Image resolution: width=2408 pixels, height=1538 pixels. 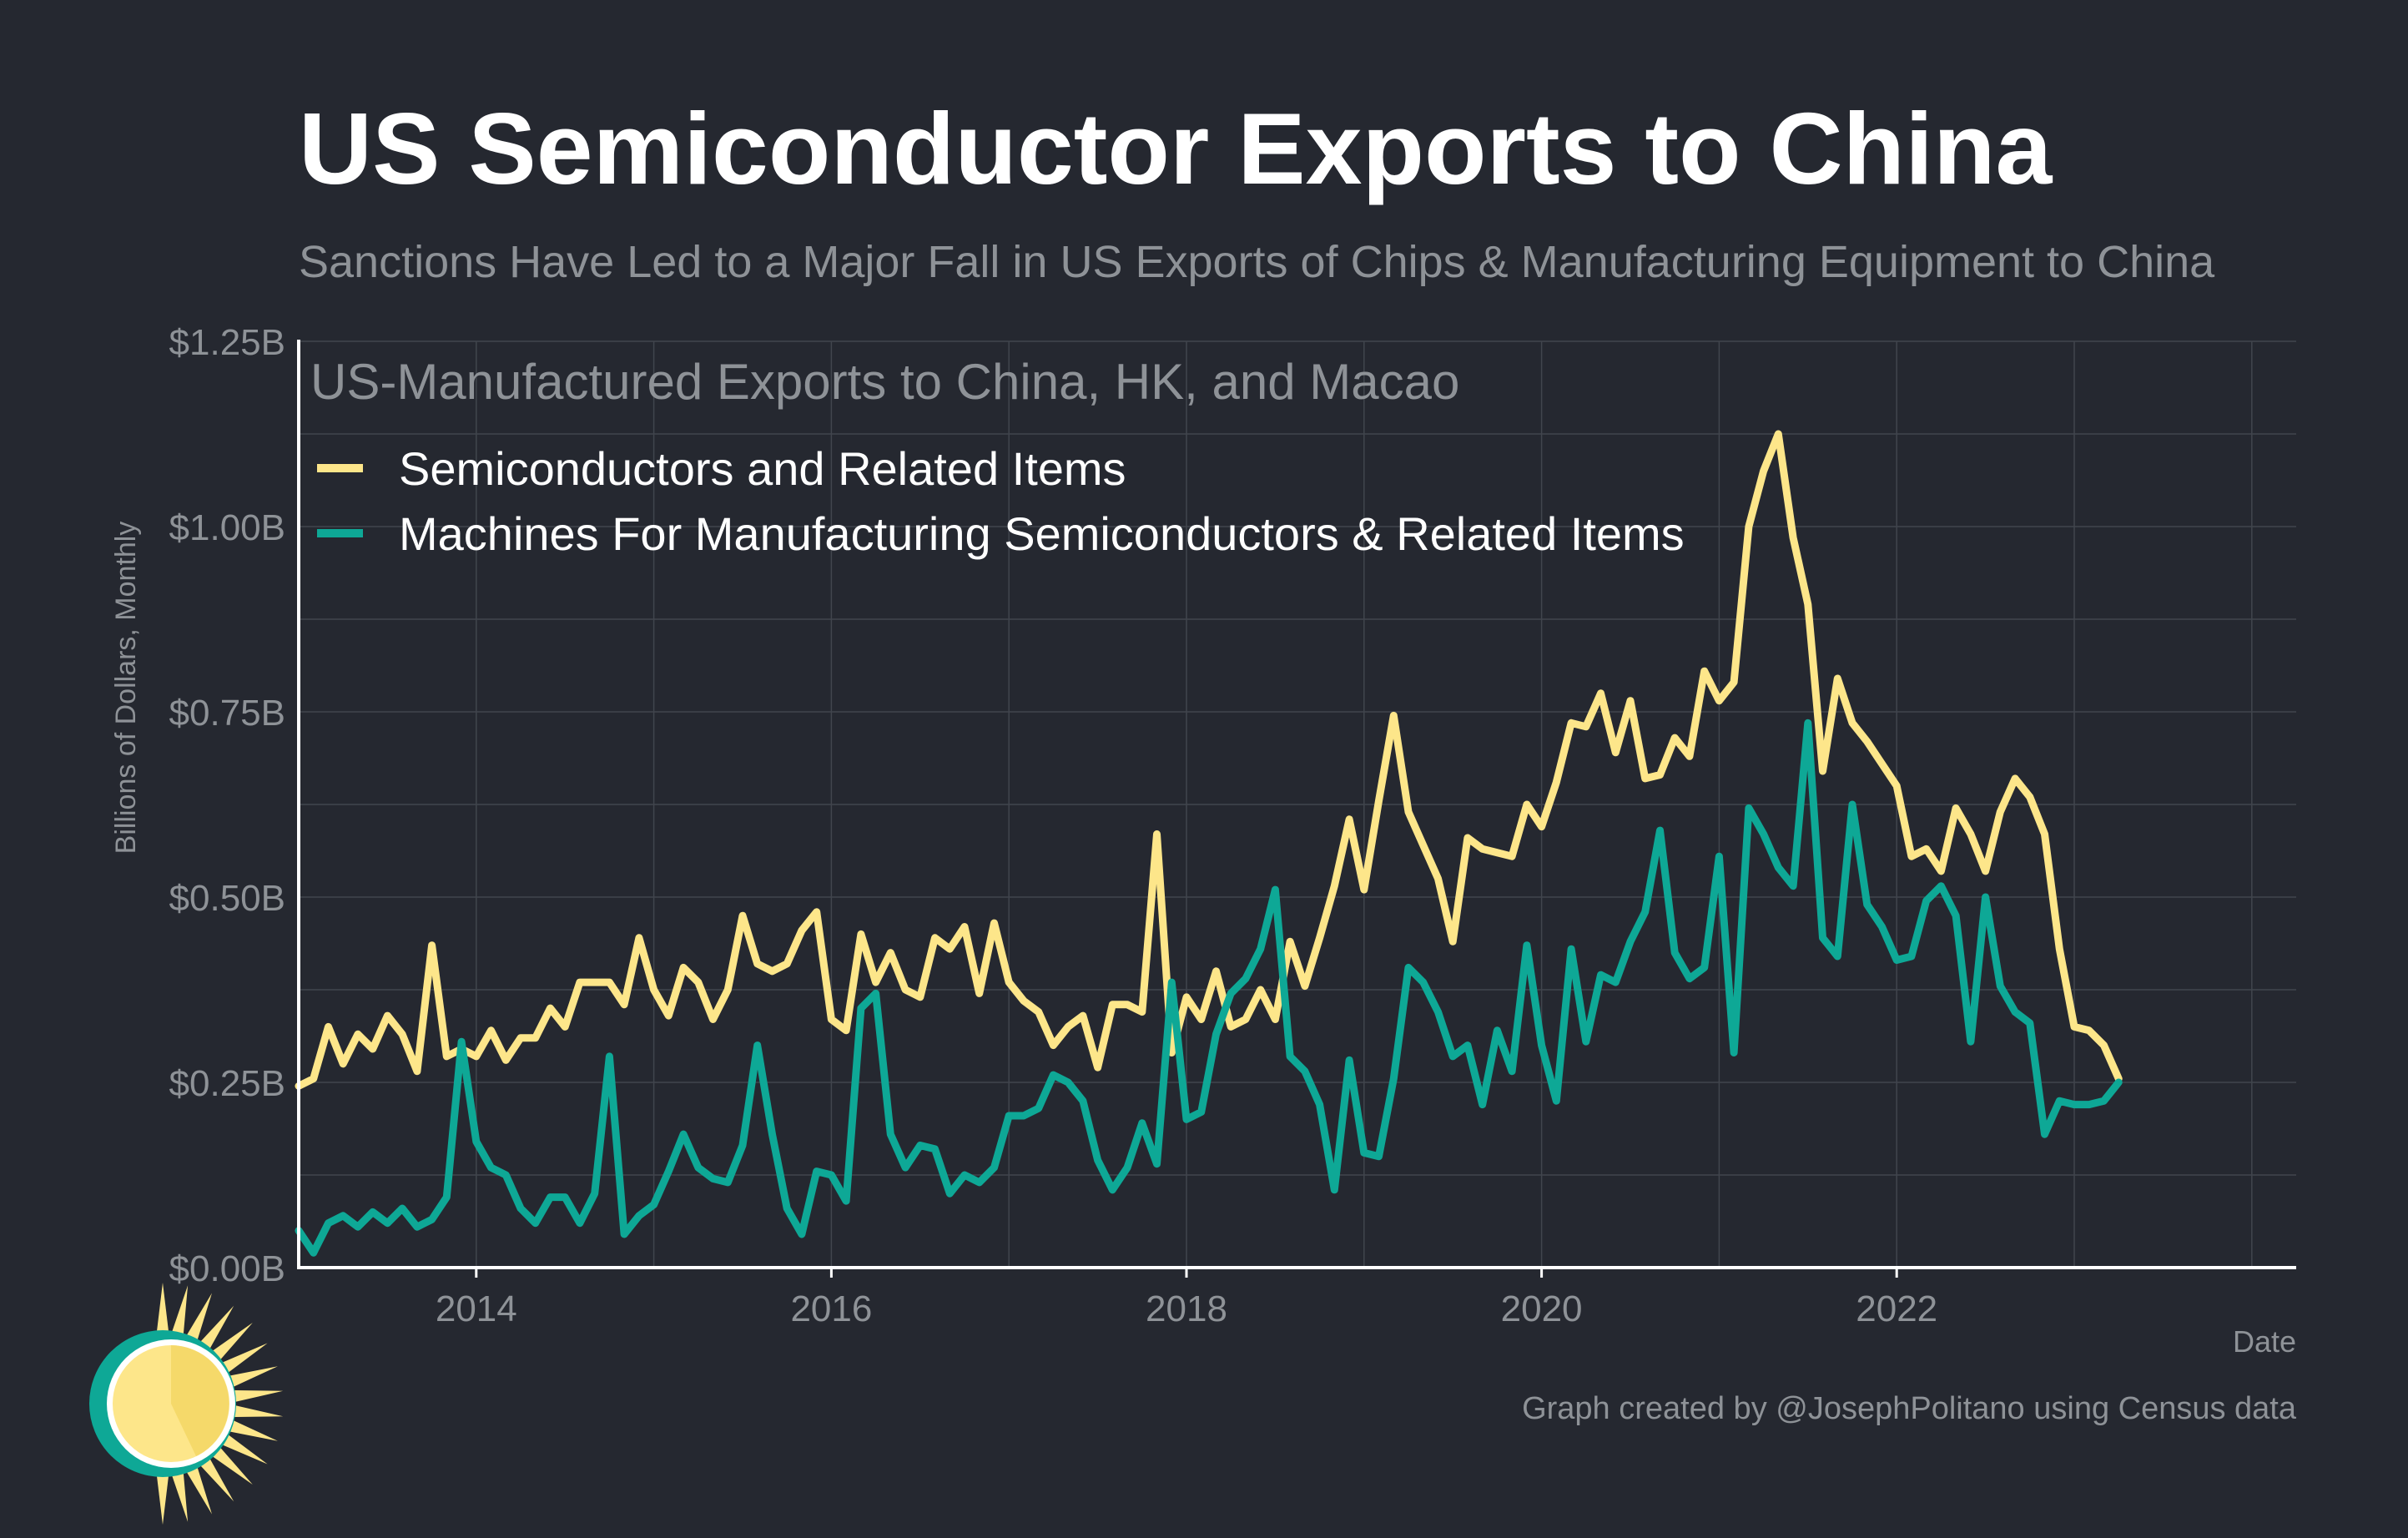 I want to click on y-tick-label: $1.00B, so click(x=227, y=527).